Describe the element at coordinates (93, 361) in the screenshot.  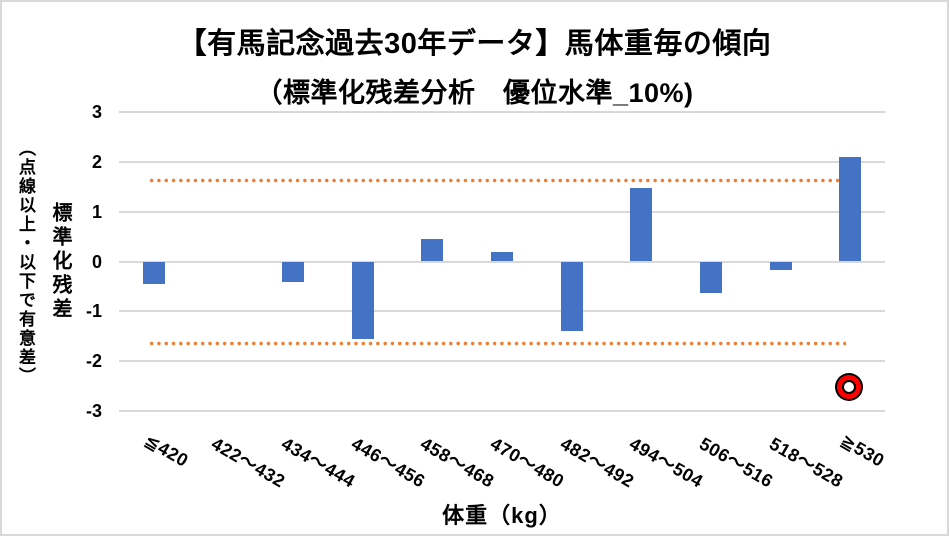
I see `y-tick-label: -2` at that location.